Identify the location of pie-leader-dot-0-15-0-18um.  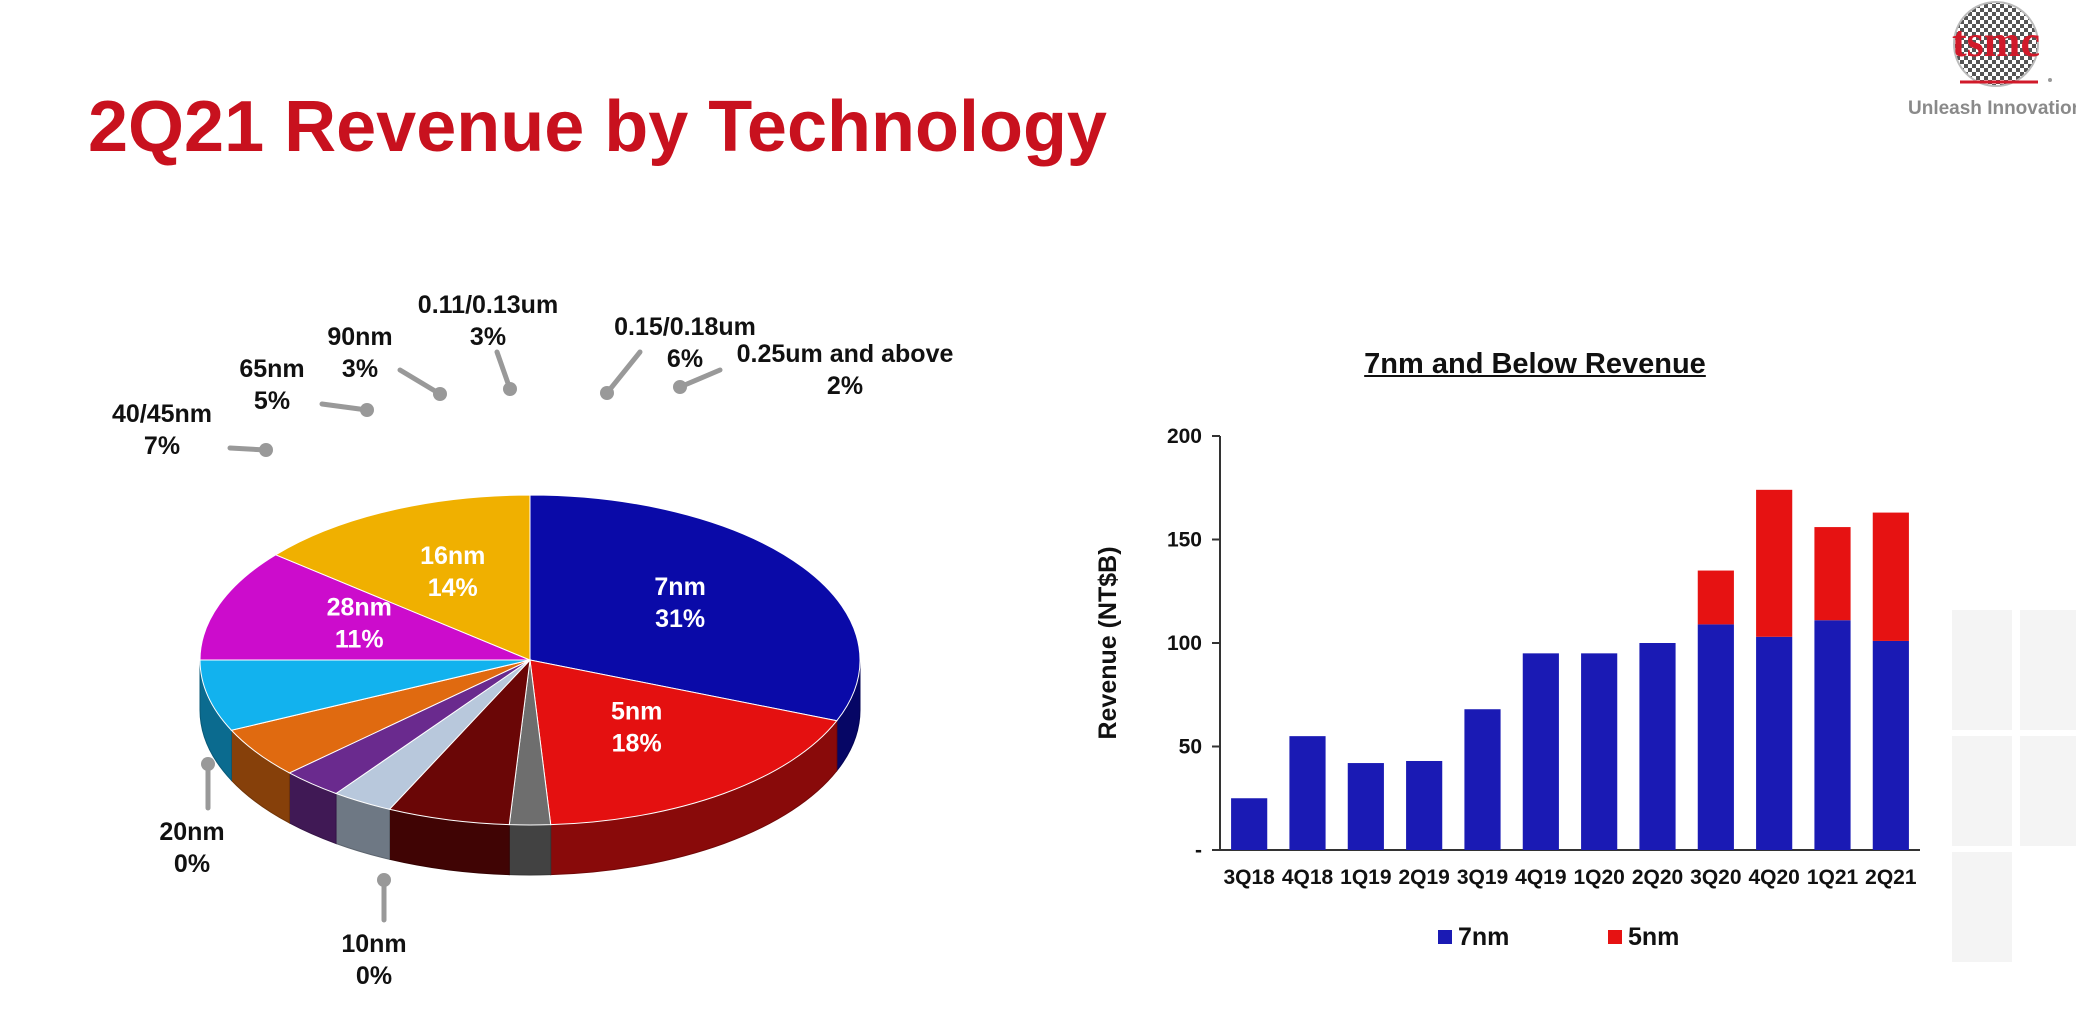
(607, 393).